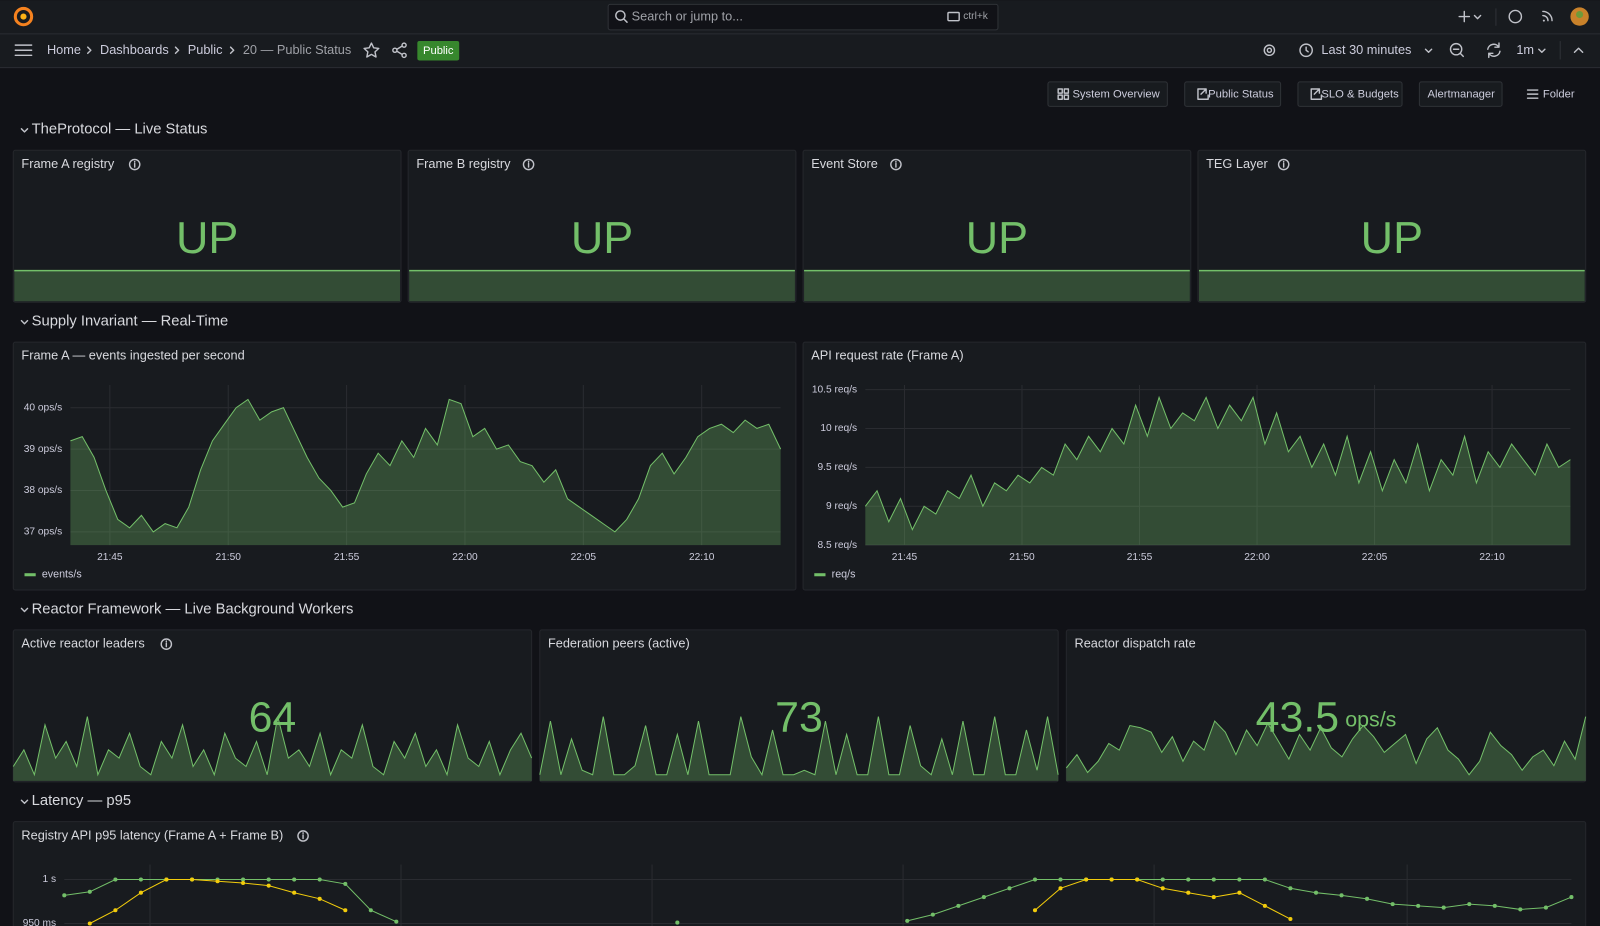 This screenshot has height=926, width=1600. What do you see at coordinates (1580, 14) in the screenshot?
I see `avatar` at bounding box center [1580, 14].